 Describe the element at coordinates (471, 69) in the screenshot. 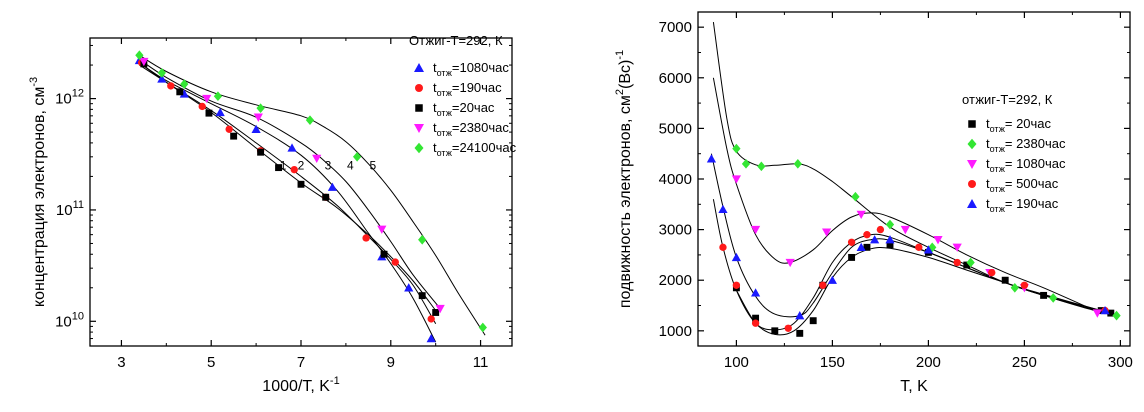

I see `legend-entry: tотж=1080час` at that location.